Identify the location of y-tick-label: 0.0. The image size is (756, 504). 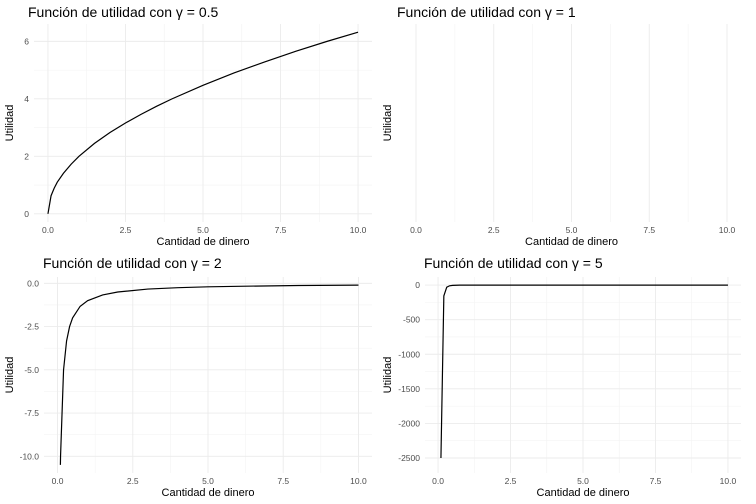
(33, 283).